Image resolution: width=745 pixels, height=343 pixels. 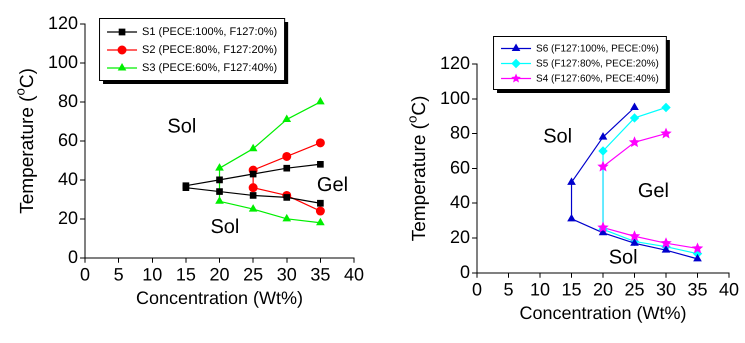 I want to click on legend-label: S3 (PECE:60%, F127:40%), so click(x=210, y=68).